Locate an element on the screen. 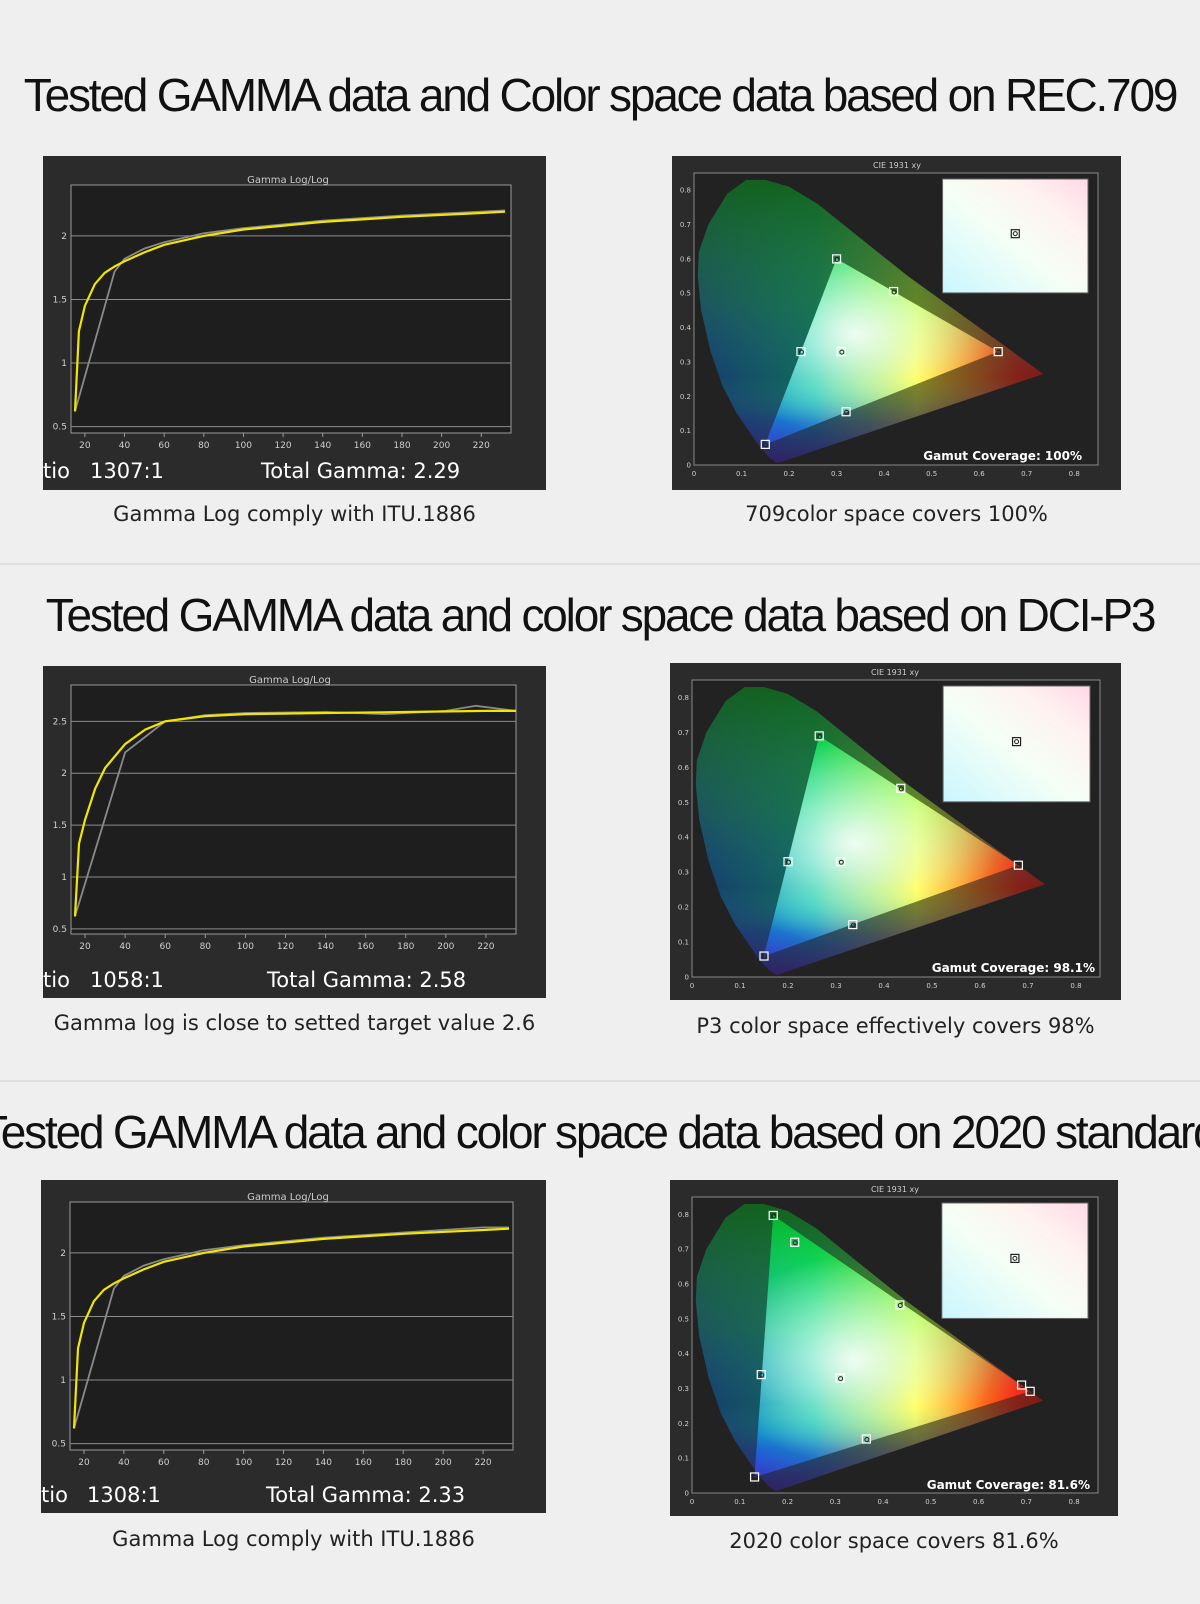  gamut-coverage-label: Gamut Coverage: 81.6% is located at coordinates (1008, 1485).